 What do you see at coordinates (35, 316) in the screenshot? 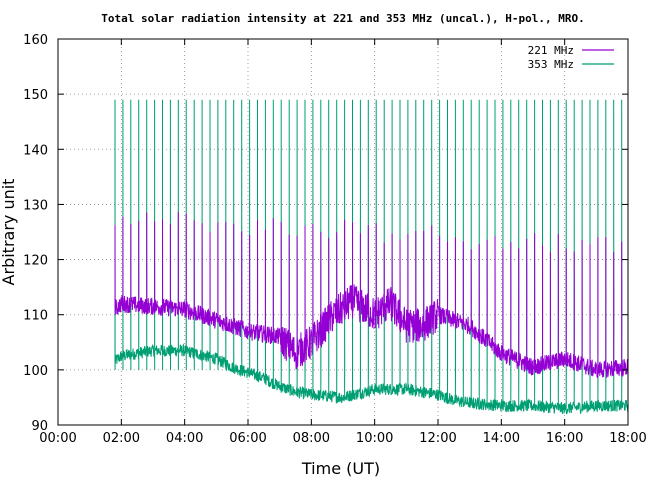
I see `y-tick-label: 110` at bounding box center [35, 316].